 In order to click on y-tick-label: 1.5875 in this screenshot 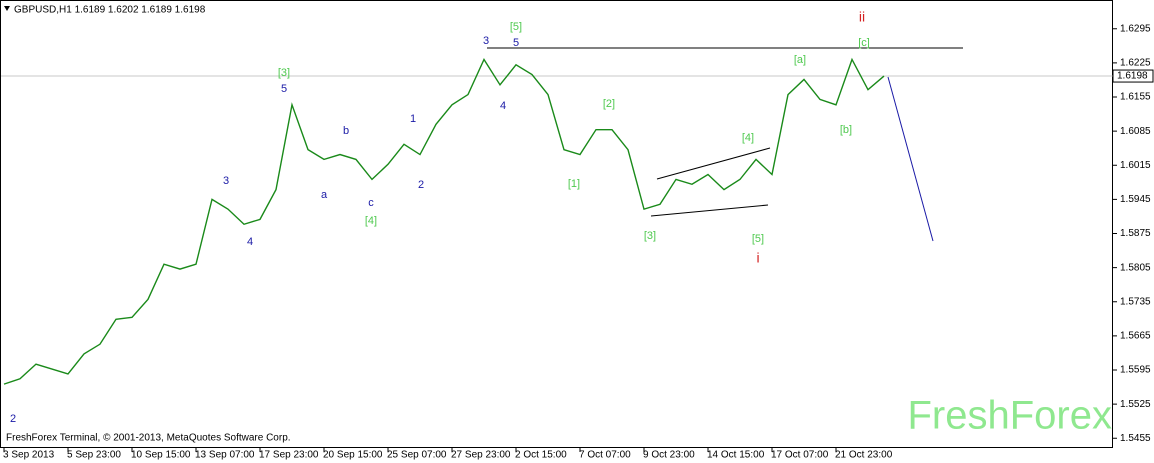, I will do `click(1135, 233)`.